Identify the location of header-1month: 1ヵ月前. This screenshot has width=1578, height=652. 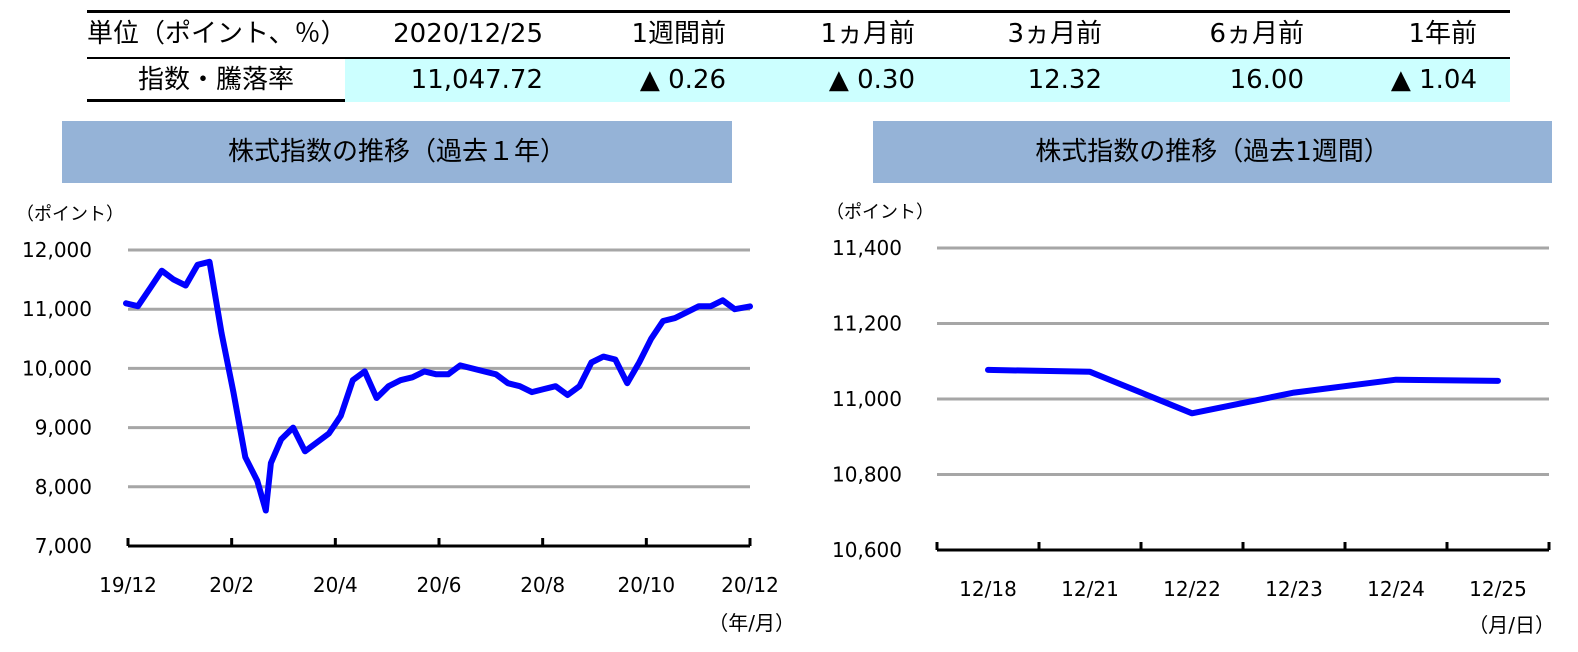
(867, 34).